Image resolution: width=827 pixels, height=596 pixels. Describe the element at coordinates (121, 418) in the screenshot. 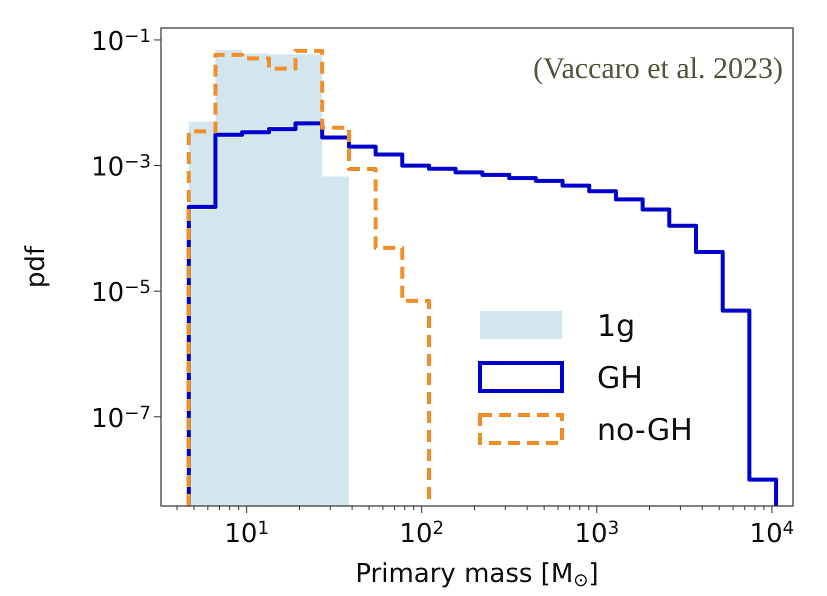

I see `y-tick-label: 10$^{−7}$` at that location.